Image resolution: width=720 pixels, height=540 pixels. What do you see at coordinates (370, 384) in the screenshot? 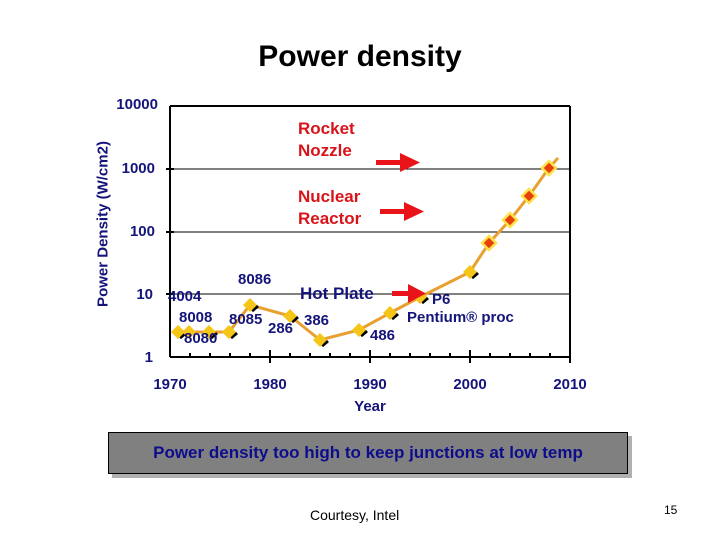
I see `x-tick-1990: 1990` at bounding box center [370, 384].